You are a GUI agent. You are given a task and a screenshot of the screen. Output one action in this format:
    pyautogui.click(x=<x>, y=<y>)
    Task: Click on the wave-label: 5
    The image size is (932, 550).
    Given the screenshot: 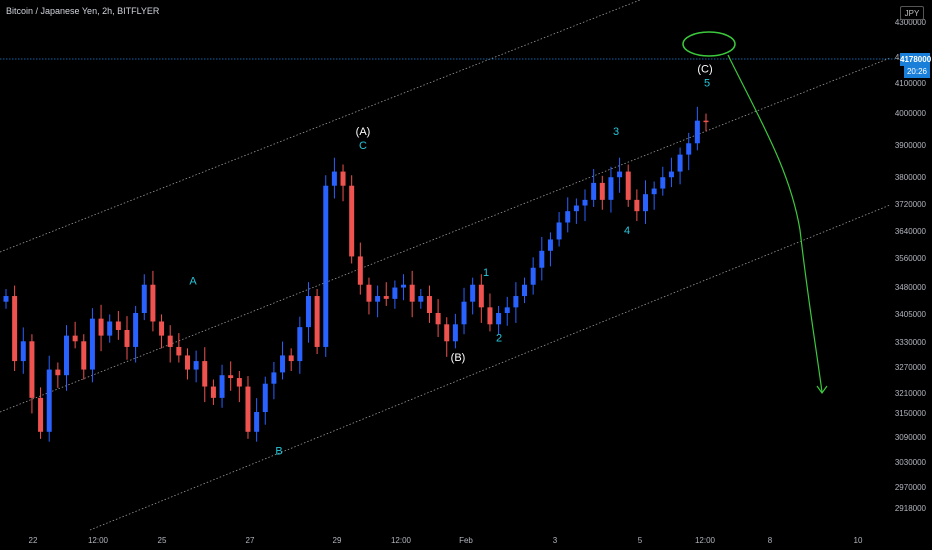 What is the action you would take?
    pyautogui.click(x=707, y=84)
    